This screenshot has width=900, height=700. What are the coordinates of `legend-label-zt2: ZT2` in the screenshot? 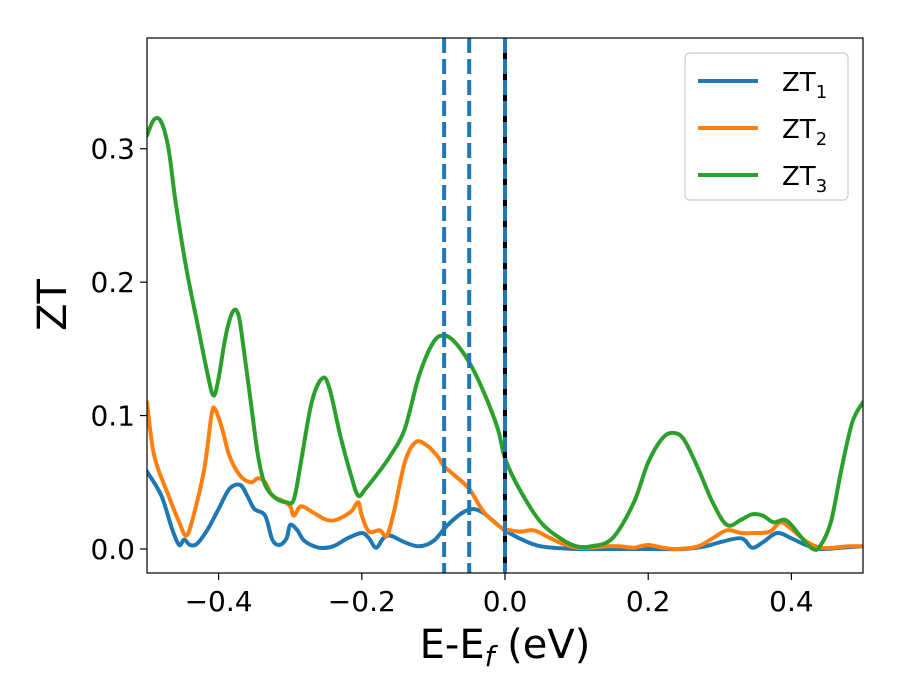 It's located at (804, 132).